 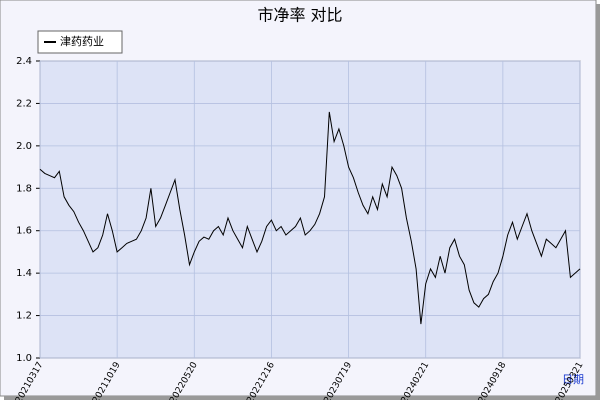 What do you see at coordinates (24, 188) in the screenshot?
I see `y-tick-label: 1.8` at bounding box center [24, 188].